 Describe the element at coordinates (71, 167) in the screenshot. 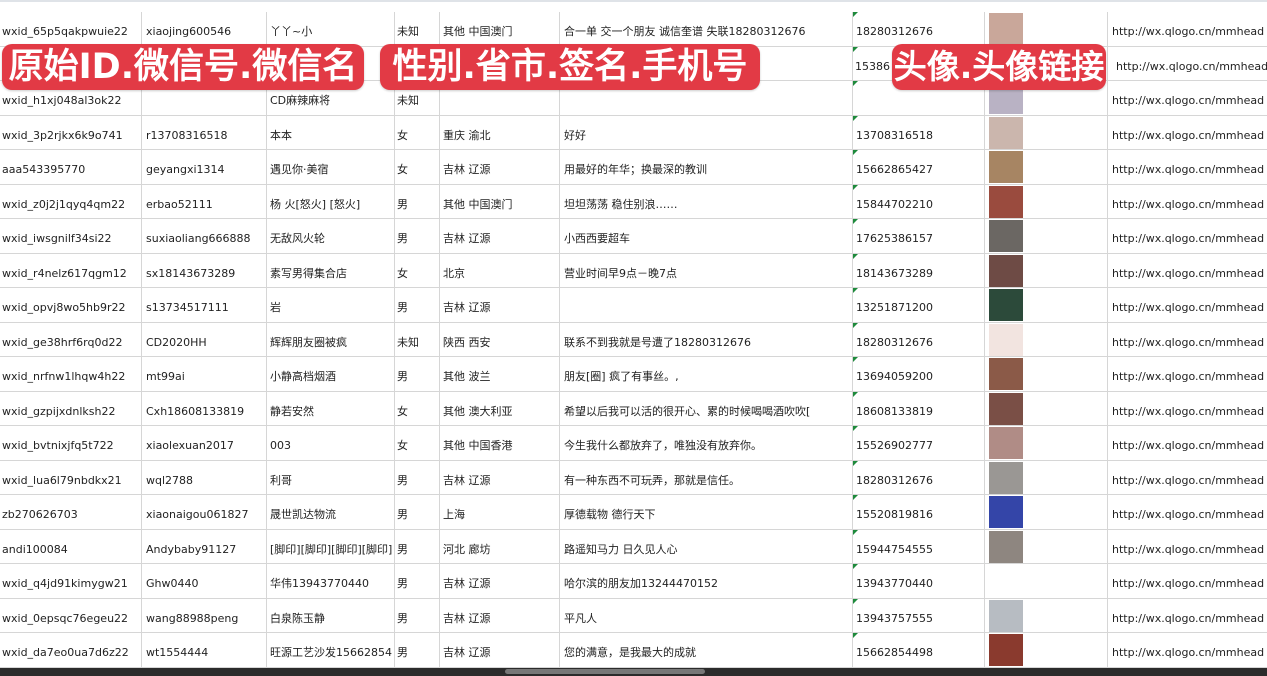

I see `cell-original-id: aaa543395770` at that location.